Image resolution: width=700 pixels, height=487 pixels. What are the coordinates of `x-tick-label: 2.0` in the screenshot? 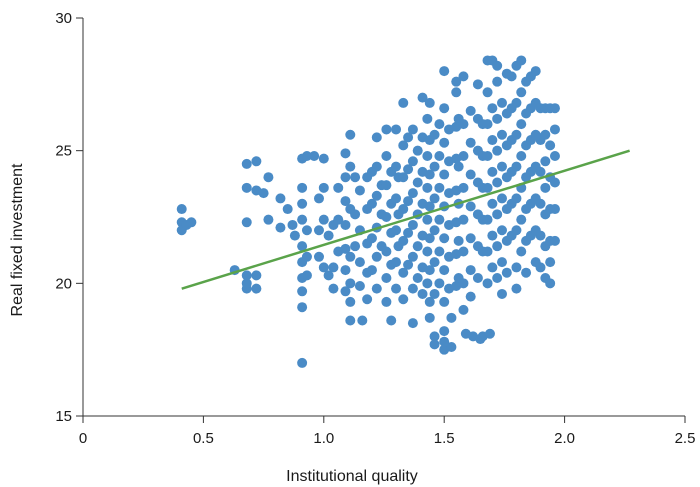 It's located at (564, 438).